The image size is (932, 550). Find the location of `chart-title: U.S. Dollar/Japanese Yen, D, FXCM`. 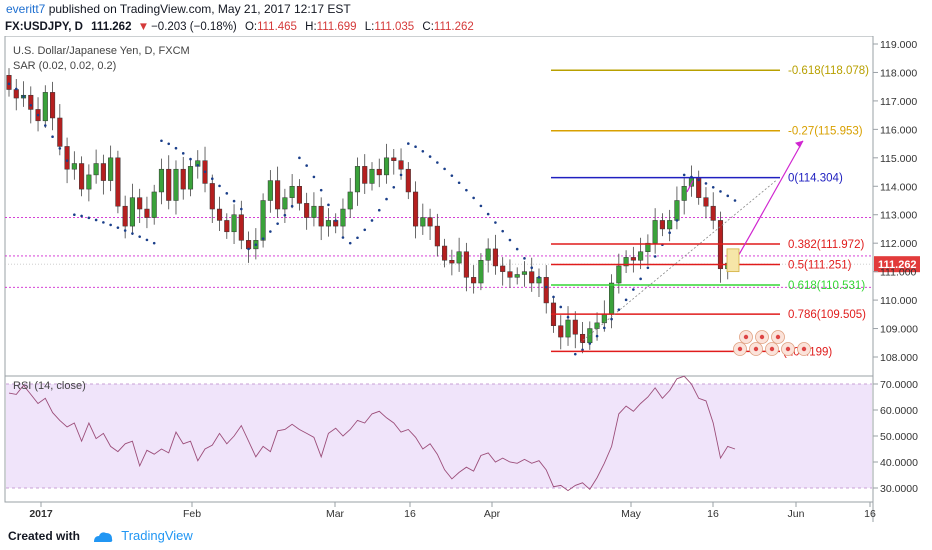

chart-title: U.S. Dollar/Japanese Yen, D, FXCM is located at coordinates (101, 51).